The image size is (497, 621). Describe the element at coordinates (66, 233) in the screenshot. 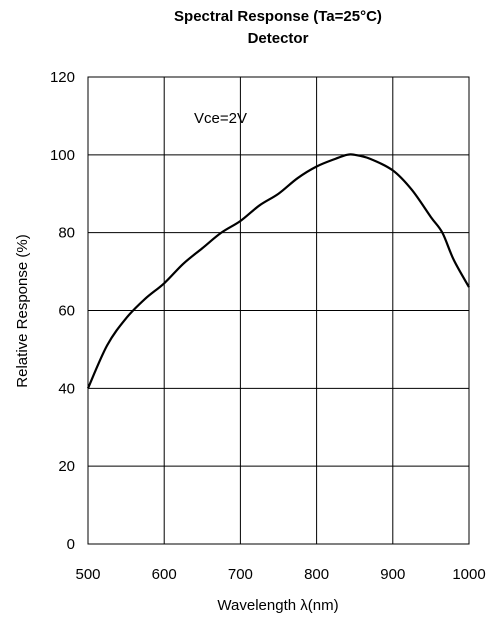

I see `y-tick-label: 80` at that location.